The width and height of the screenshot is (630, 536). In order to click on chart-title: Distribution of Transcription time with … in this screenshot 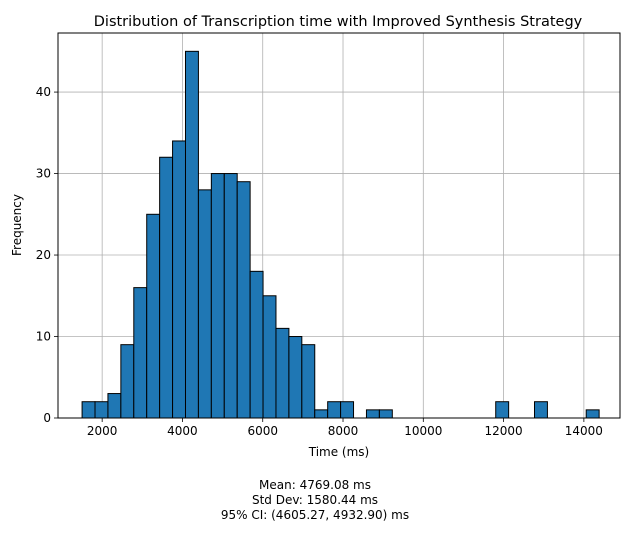, I will do `click(338, 22)`.